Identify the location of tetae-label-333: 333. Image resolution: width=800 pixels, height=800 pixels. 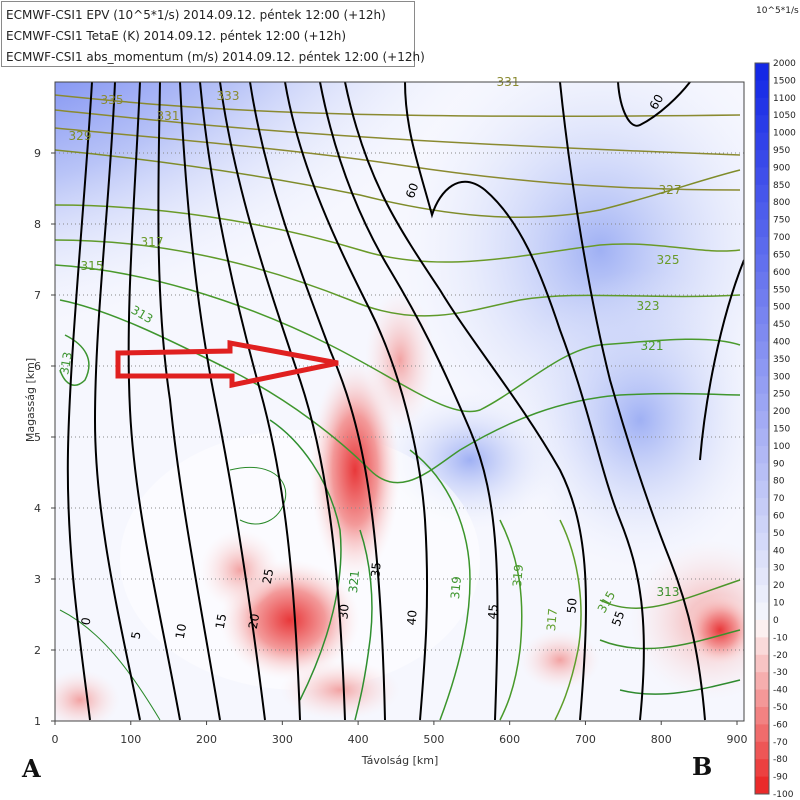
(228, 96).